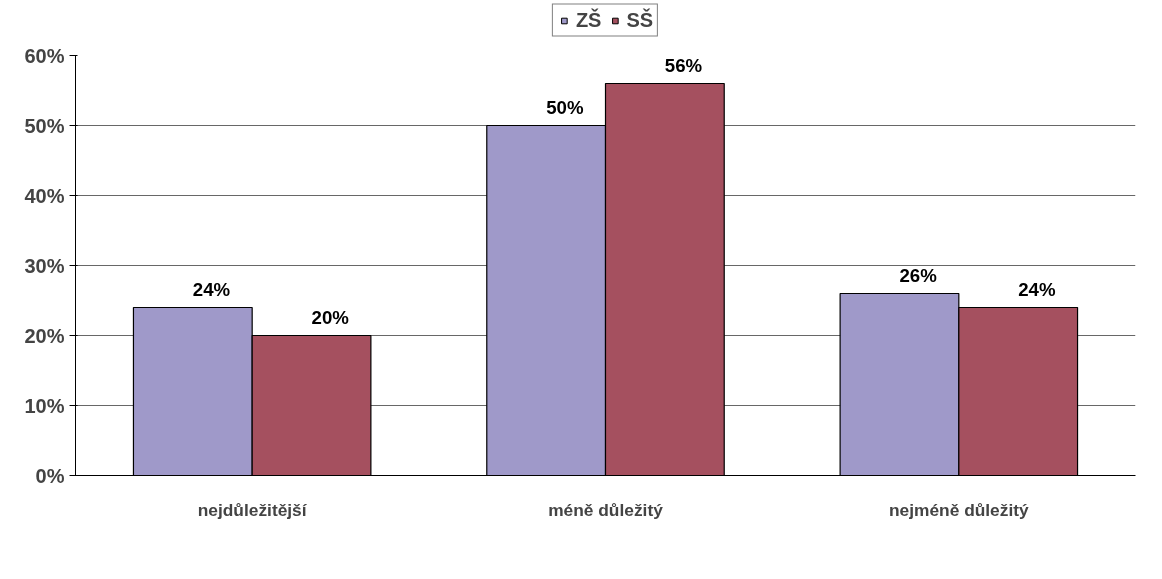 Image resolution: width=1162 pixels, height=579 pixels. What do you see at coordinates (565, 107) in the screenshot?
I see `data-label: 50%` at bounding box center [565, 107].